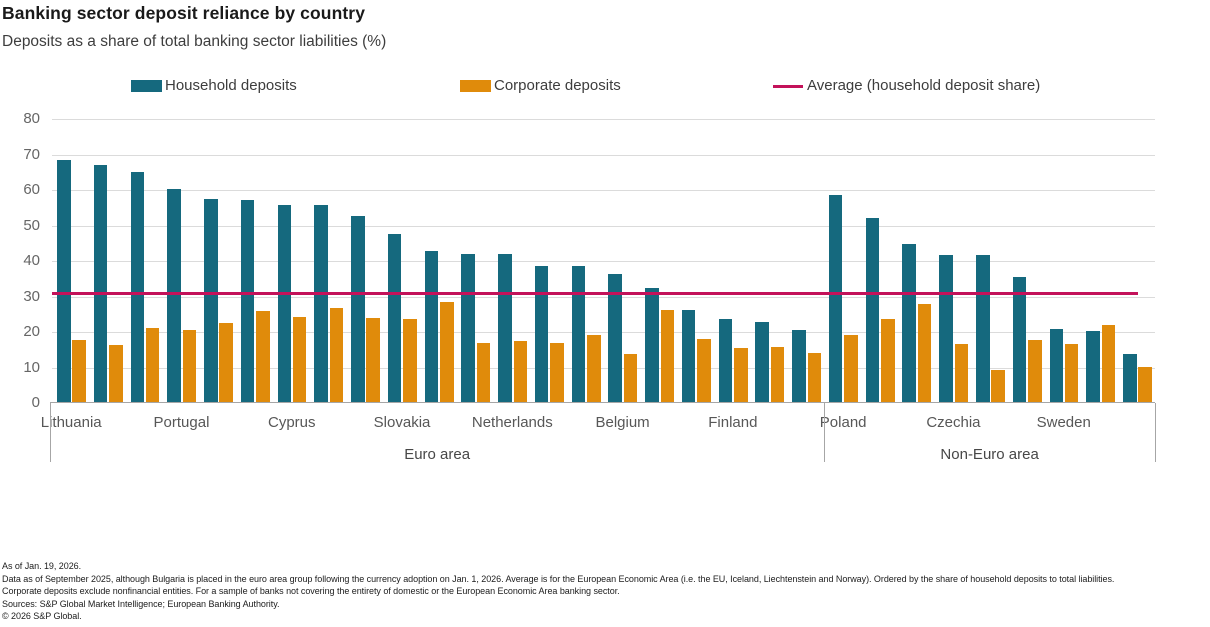  Describe the element at coordinates (924, 85) in the screenshot. I see `legend-label-average: Average (household deposit share)` at that location.